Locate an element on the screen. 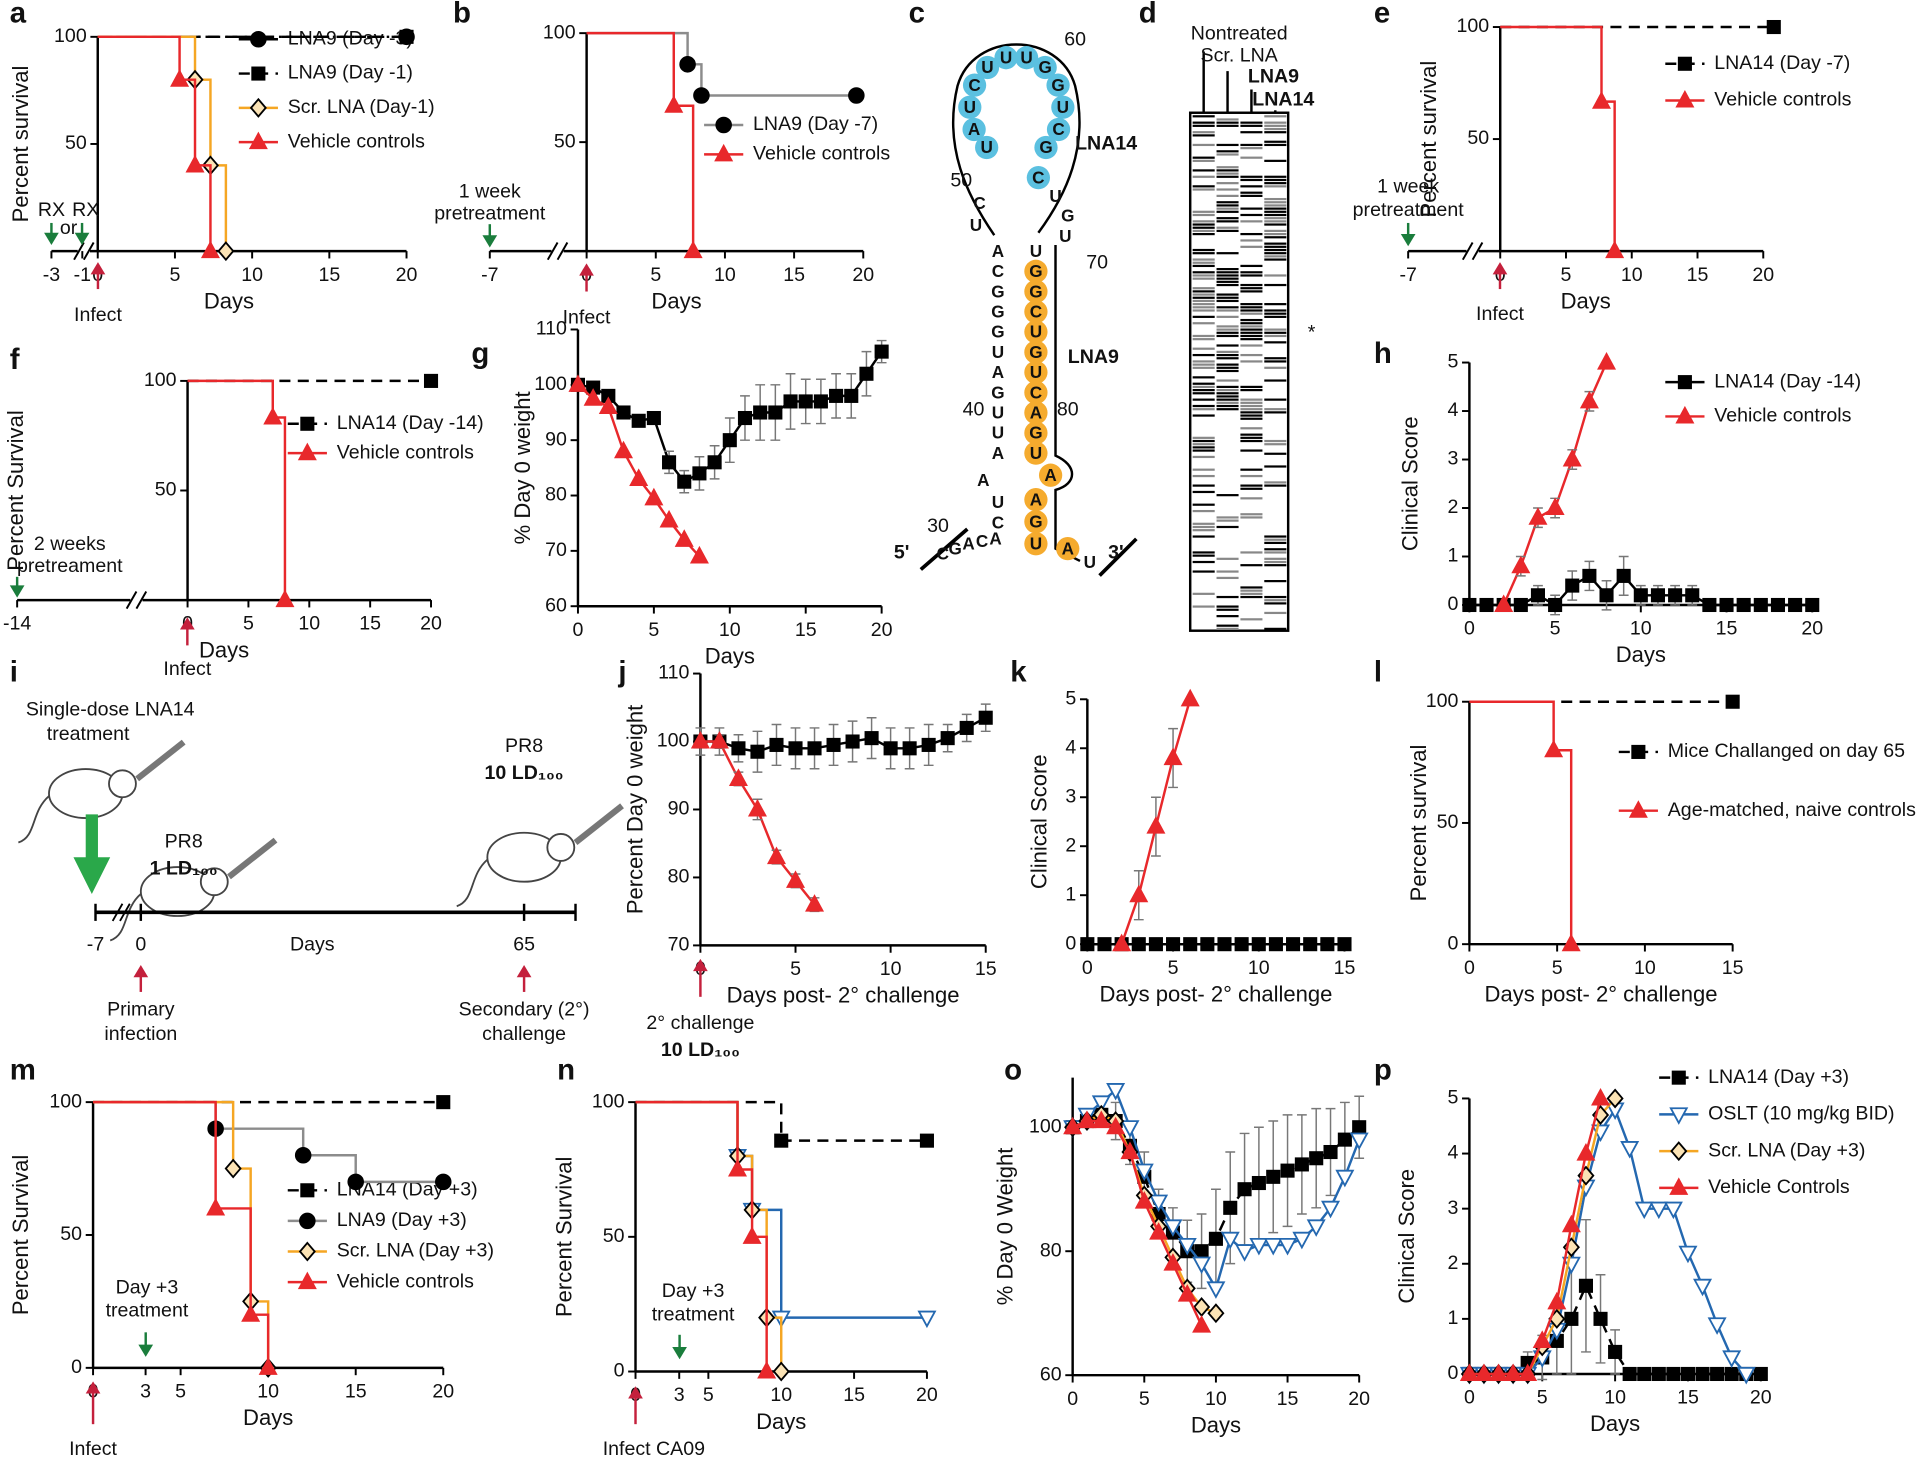 The image size is (1920, 1461). x-tick-label: 15 is located at coordinates (1345, 968).